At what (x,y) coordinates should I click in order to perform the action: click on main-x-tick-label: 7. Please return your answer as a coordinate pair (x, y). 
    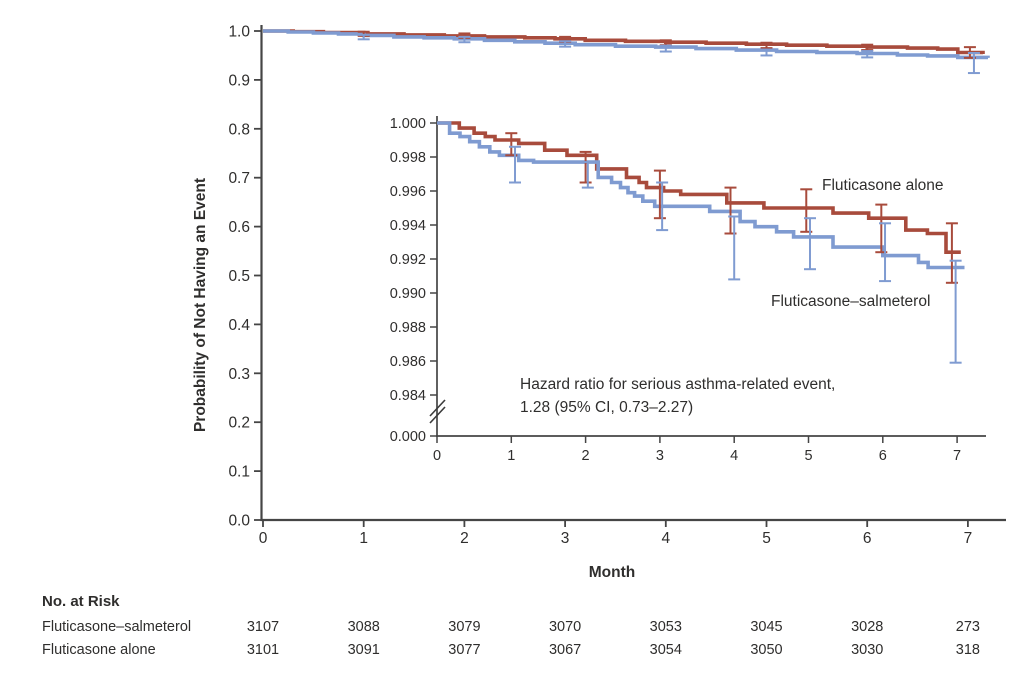
    Looking at the image, I should click on (968, 538).